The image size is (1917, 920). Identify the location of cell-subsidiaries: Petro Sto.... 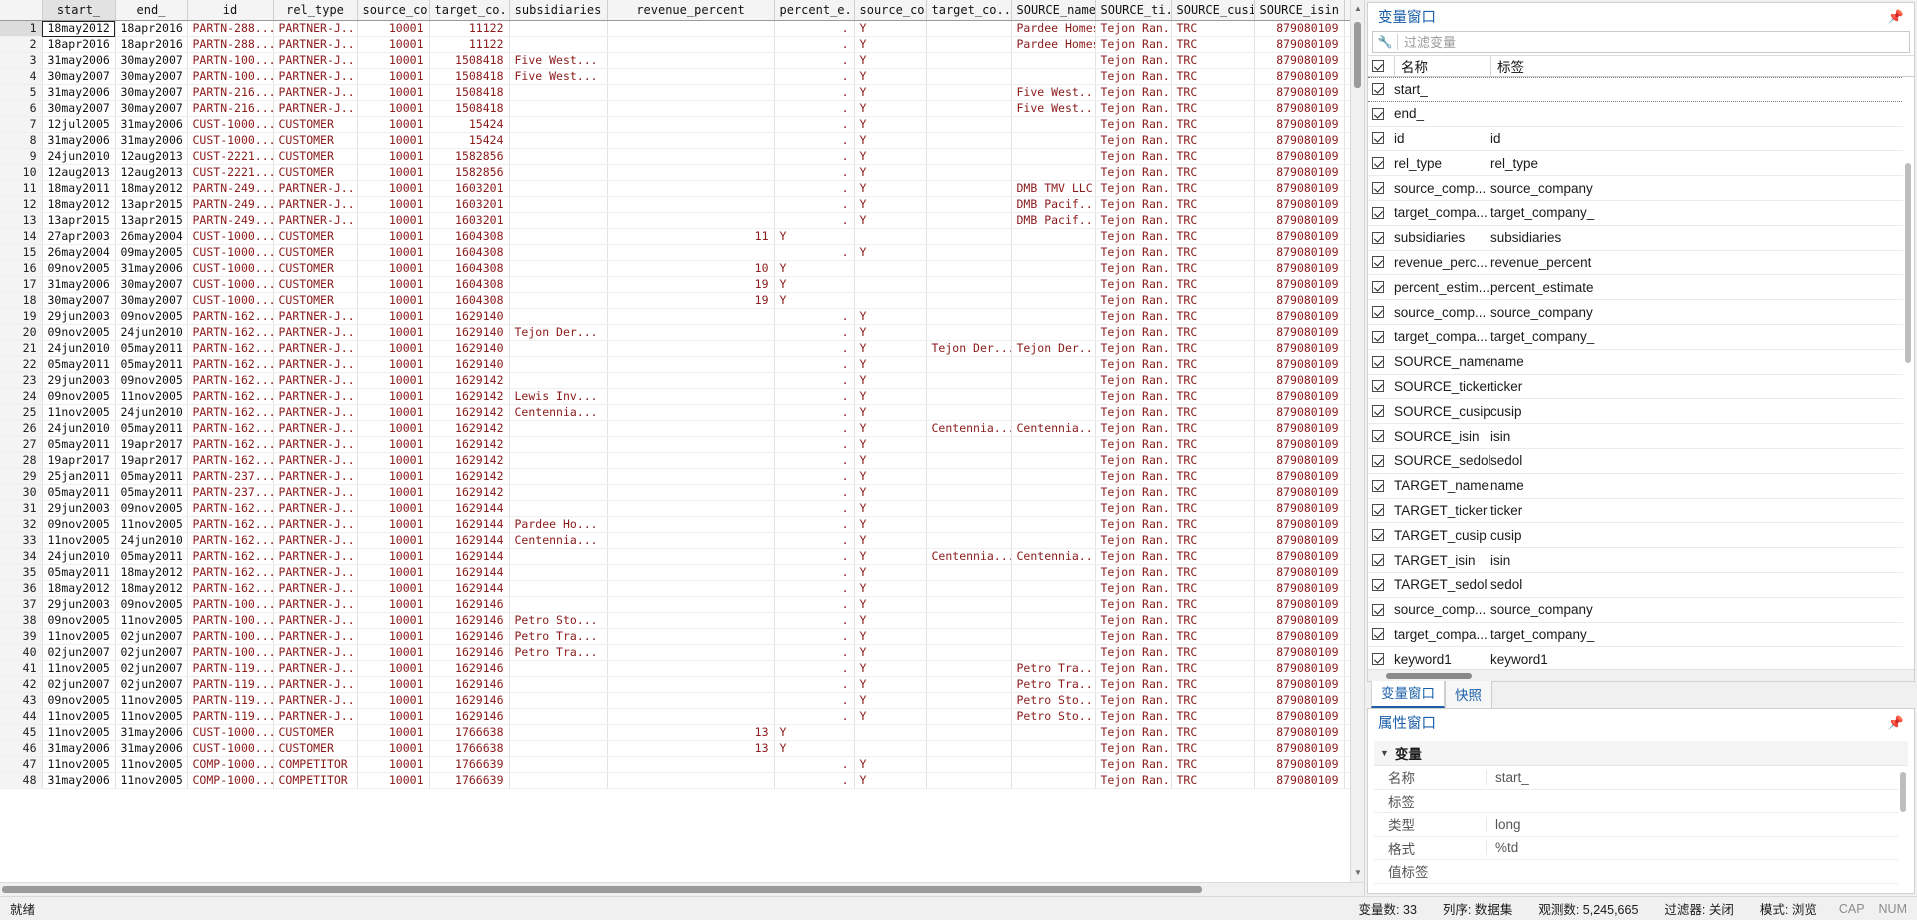
(558, 620).